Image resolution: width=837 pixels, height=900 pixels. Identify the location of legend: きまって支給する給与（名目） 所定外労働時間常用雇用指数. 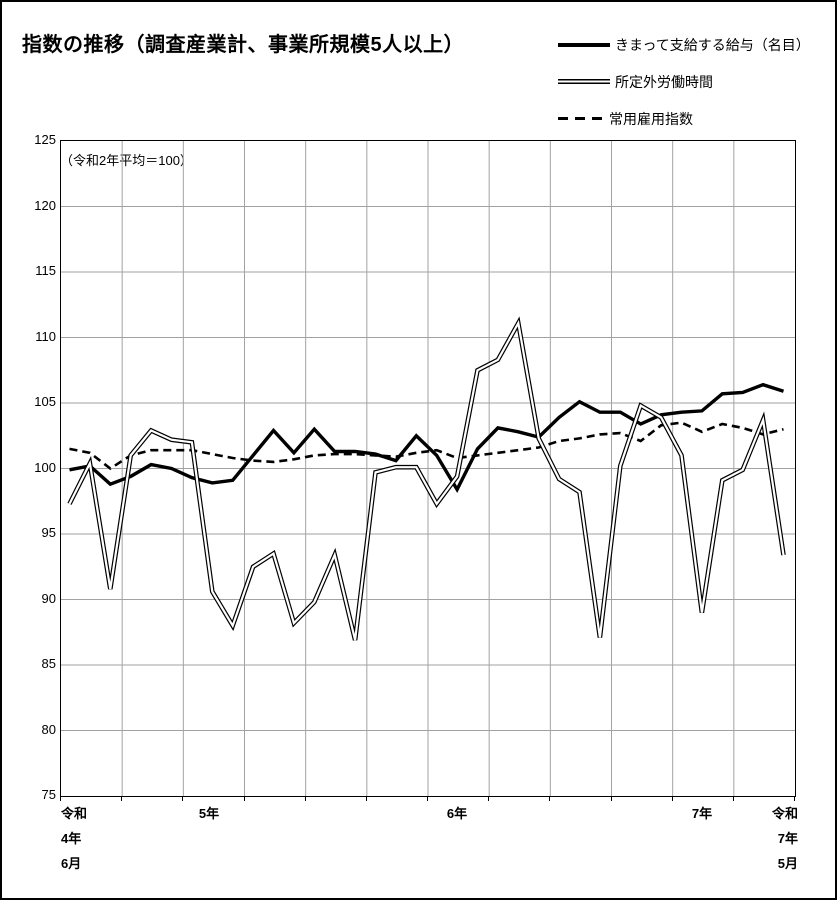
(684, 81).